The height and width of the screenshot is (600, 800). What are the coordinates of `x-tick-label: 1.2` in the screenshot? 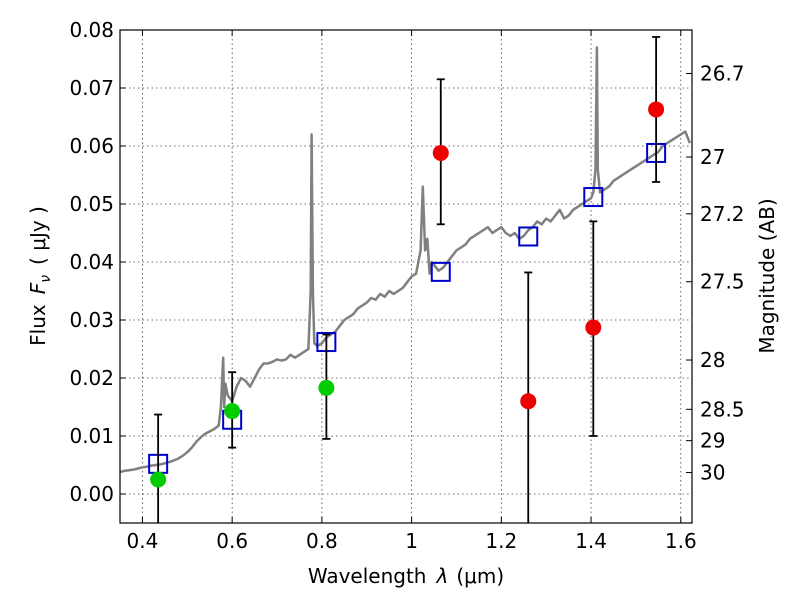 It's located at (501, 541).